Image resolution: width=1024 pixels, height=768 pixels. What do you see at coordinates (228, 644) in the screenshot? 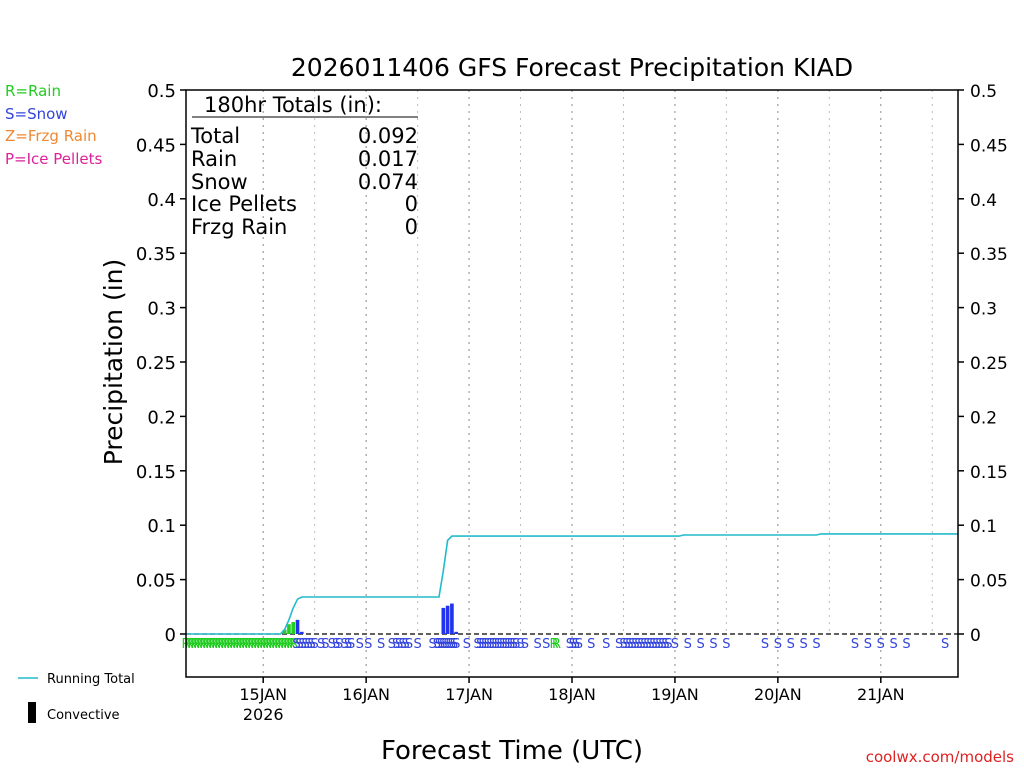
I see `ptype-marker-14: R` at bounding box center [228, 644].